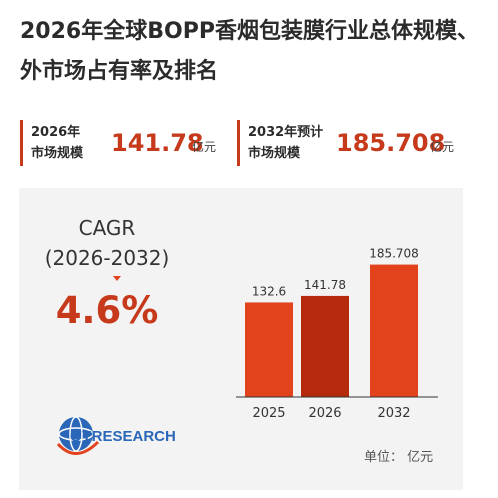 This screenshot has height=498, width=498. What do you see at coordinates (249, 31) in the screenshot?
I see `title-line-1: 2026年全球BOPP香烟包装膜行业总体规模、` at bounding box center [249, 31].